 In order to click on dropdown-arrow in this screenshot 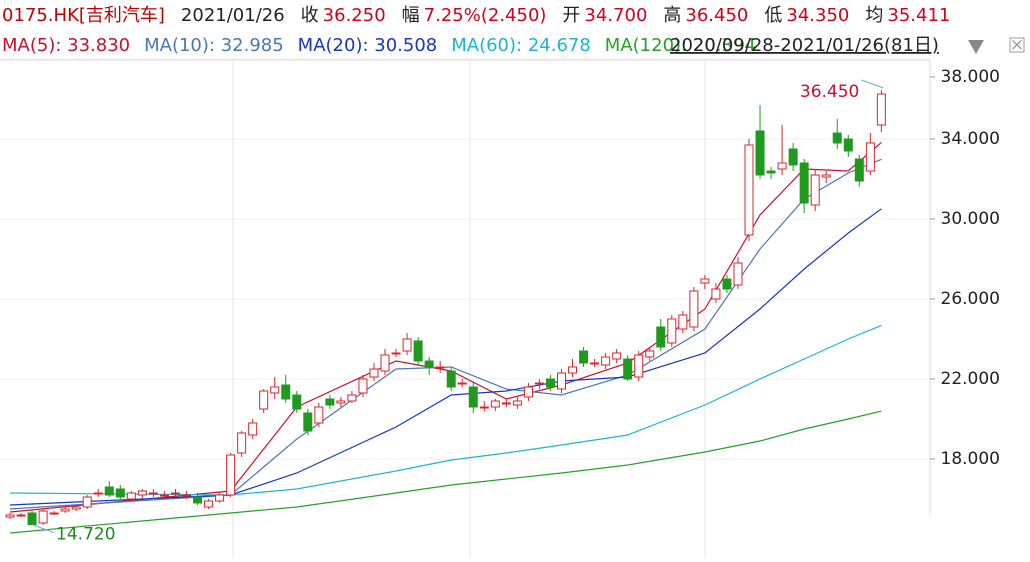, I will do `click(976, 47)`.